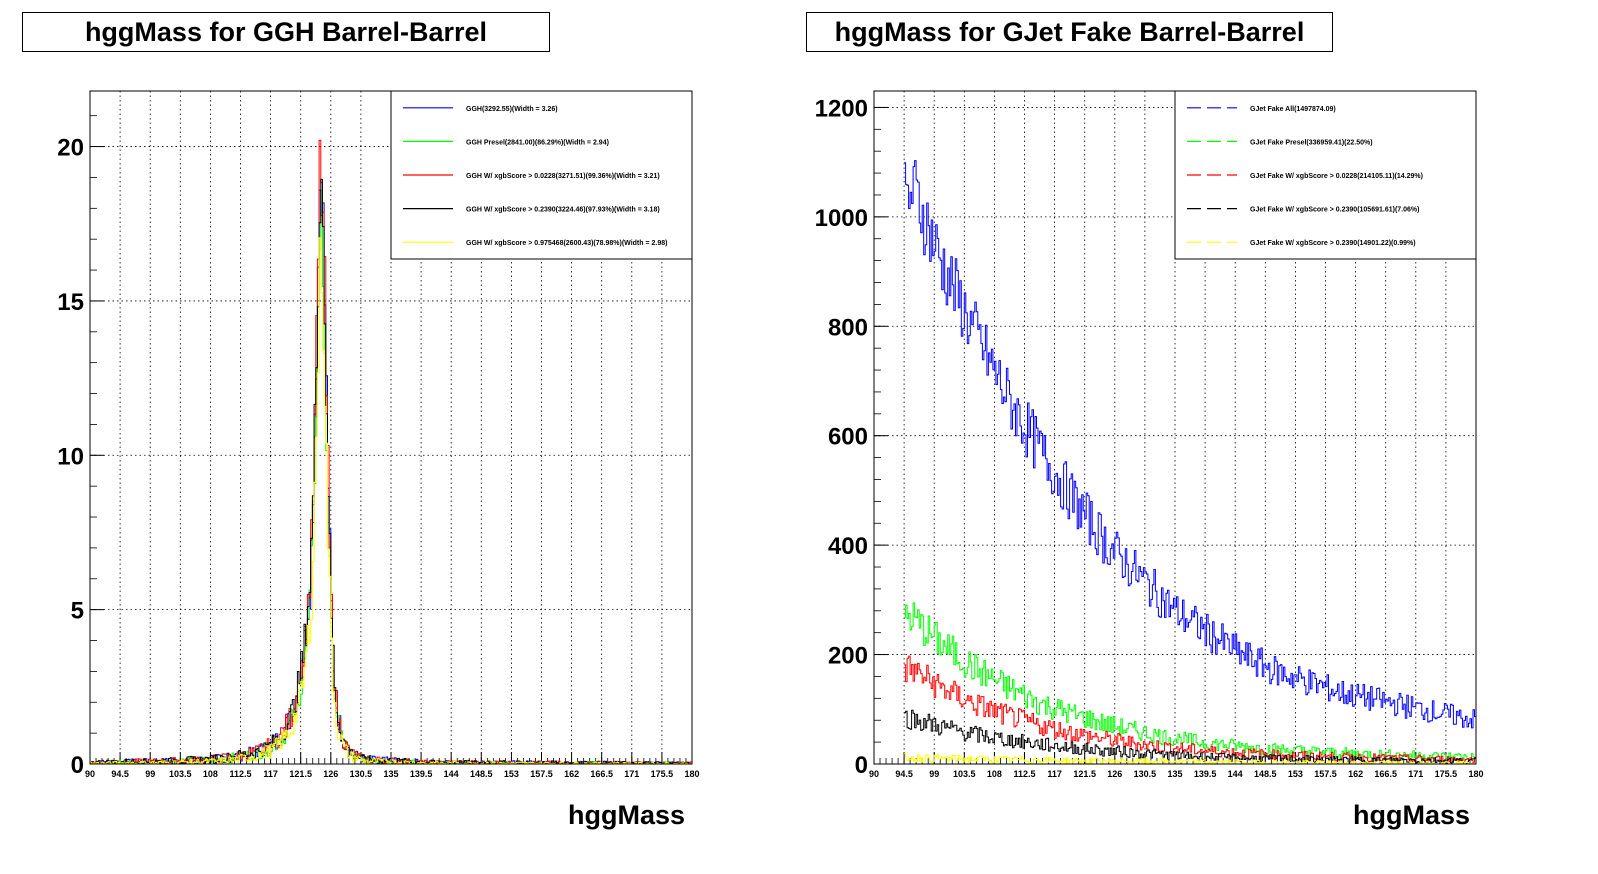 This screenshot has height=874, width=1598. What do you see at coordinates (77, 611) in the screenshot?
I see `y-tick-label: 5` at bounding box center [77, 611].